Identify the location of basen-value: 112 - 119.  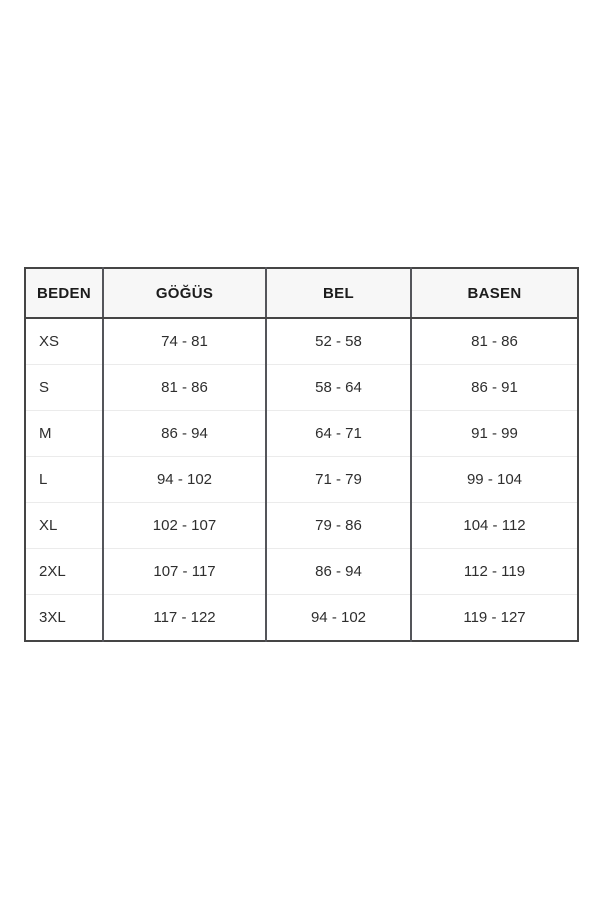
(494, 571).